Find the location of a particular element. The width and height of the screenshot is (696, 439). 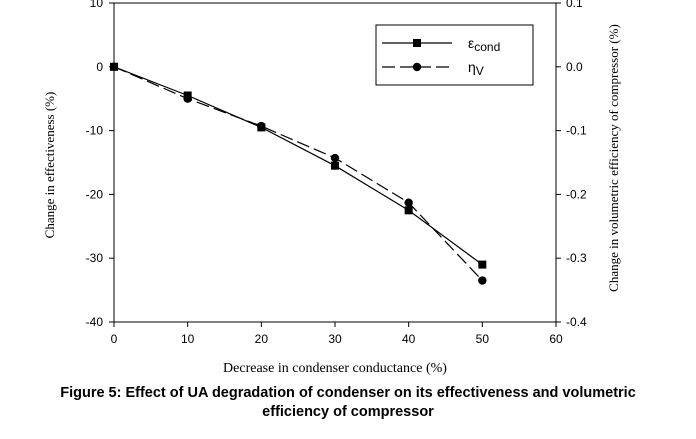

x-tick-label: 20 is located at coordinates (262, 339).